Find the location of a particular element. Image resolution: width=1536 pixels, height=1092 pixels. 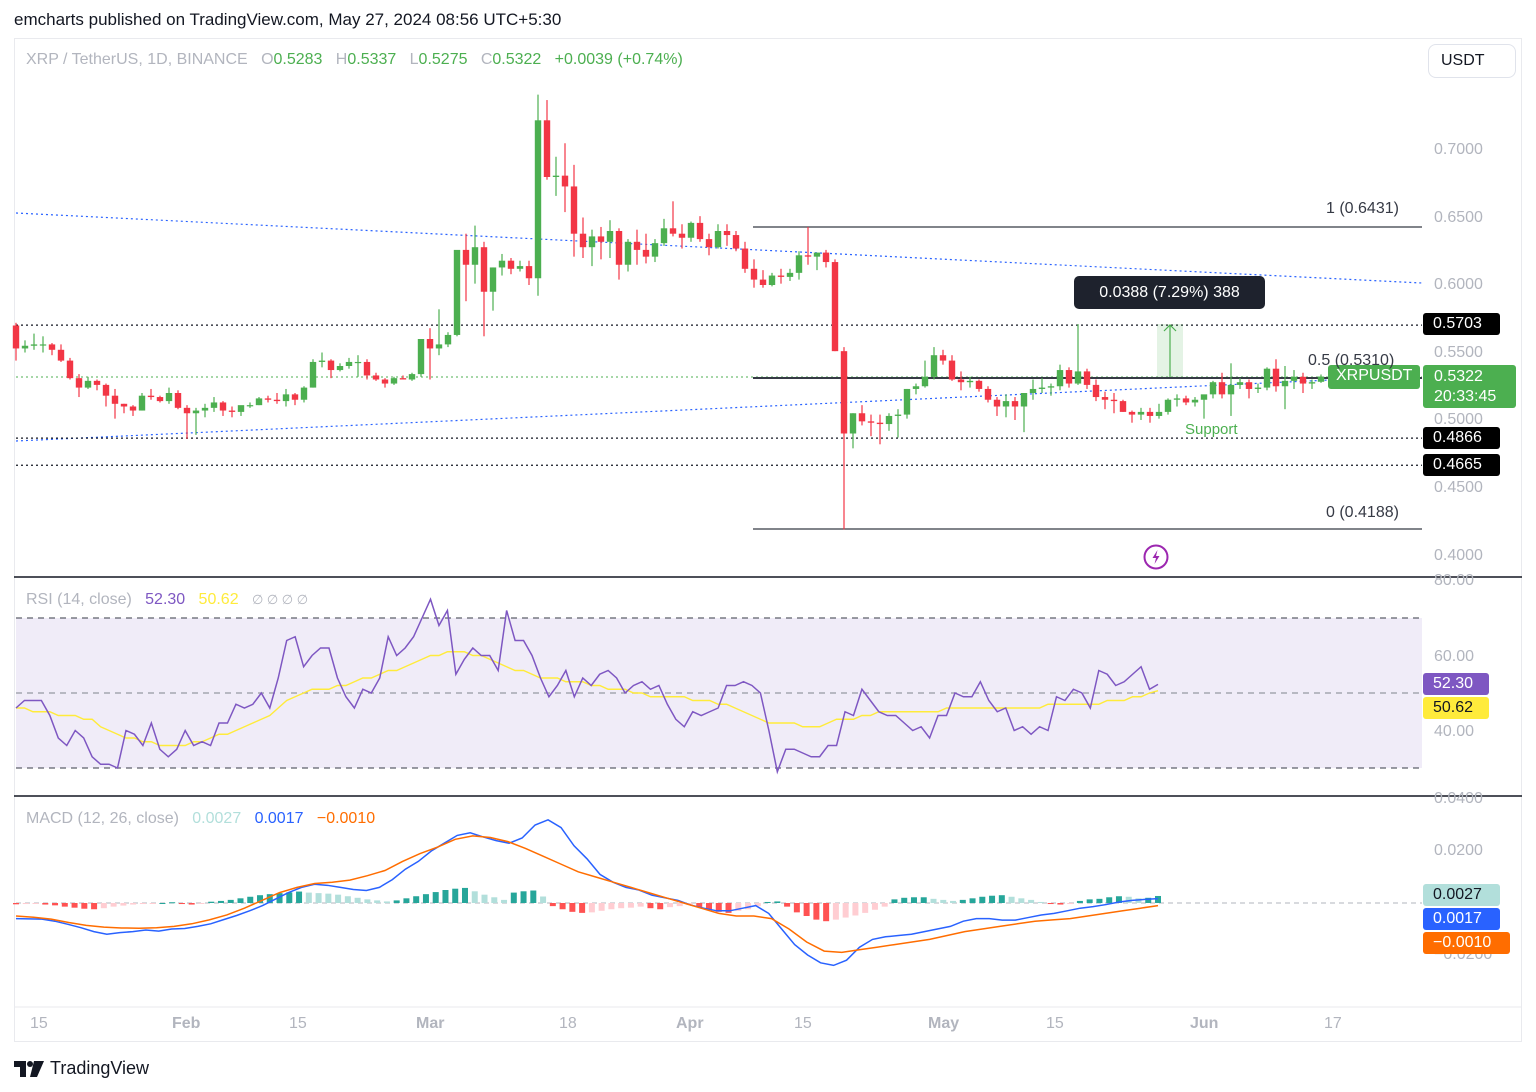

rsi-line is located at coordinates (587, 686).